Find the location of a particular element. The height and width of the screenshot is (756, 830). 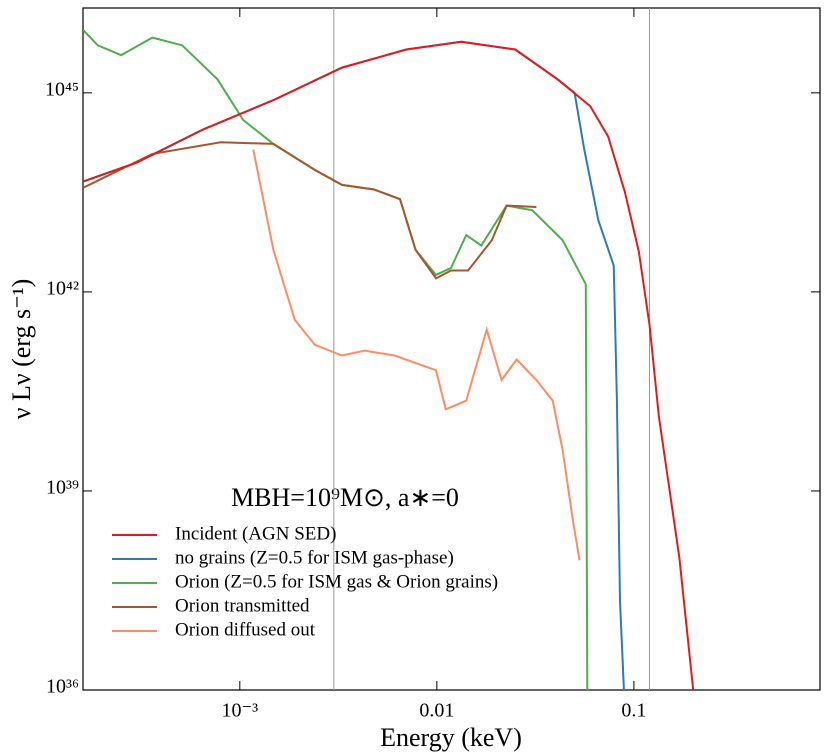

legend-label: Incident (AGN SED) is located at coordinates (255, 533).